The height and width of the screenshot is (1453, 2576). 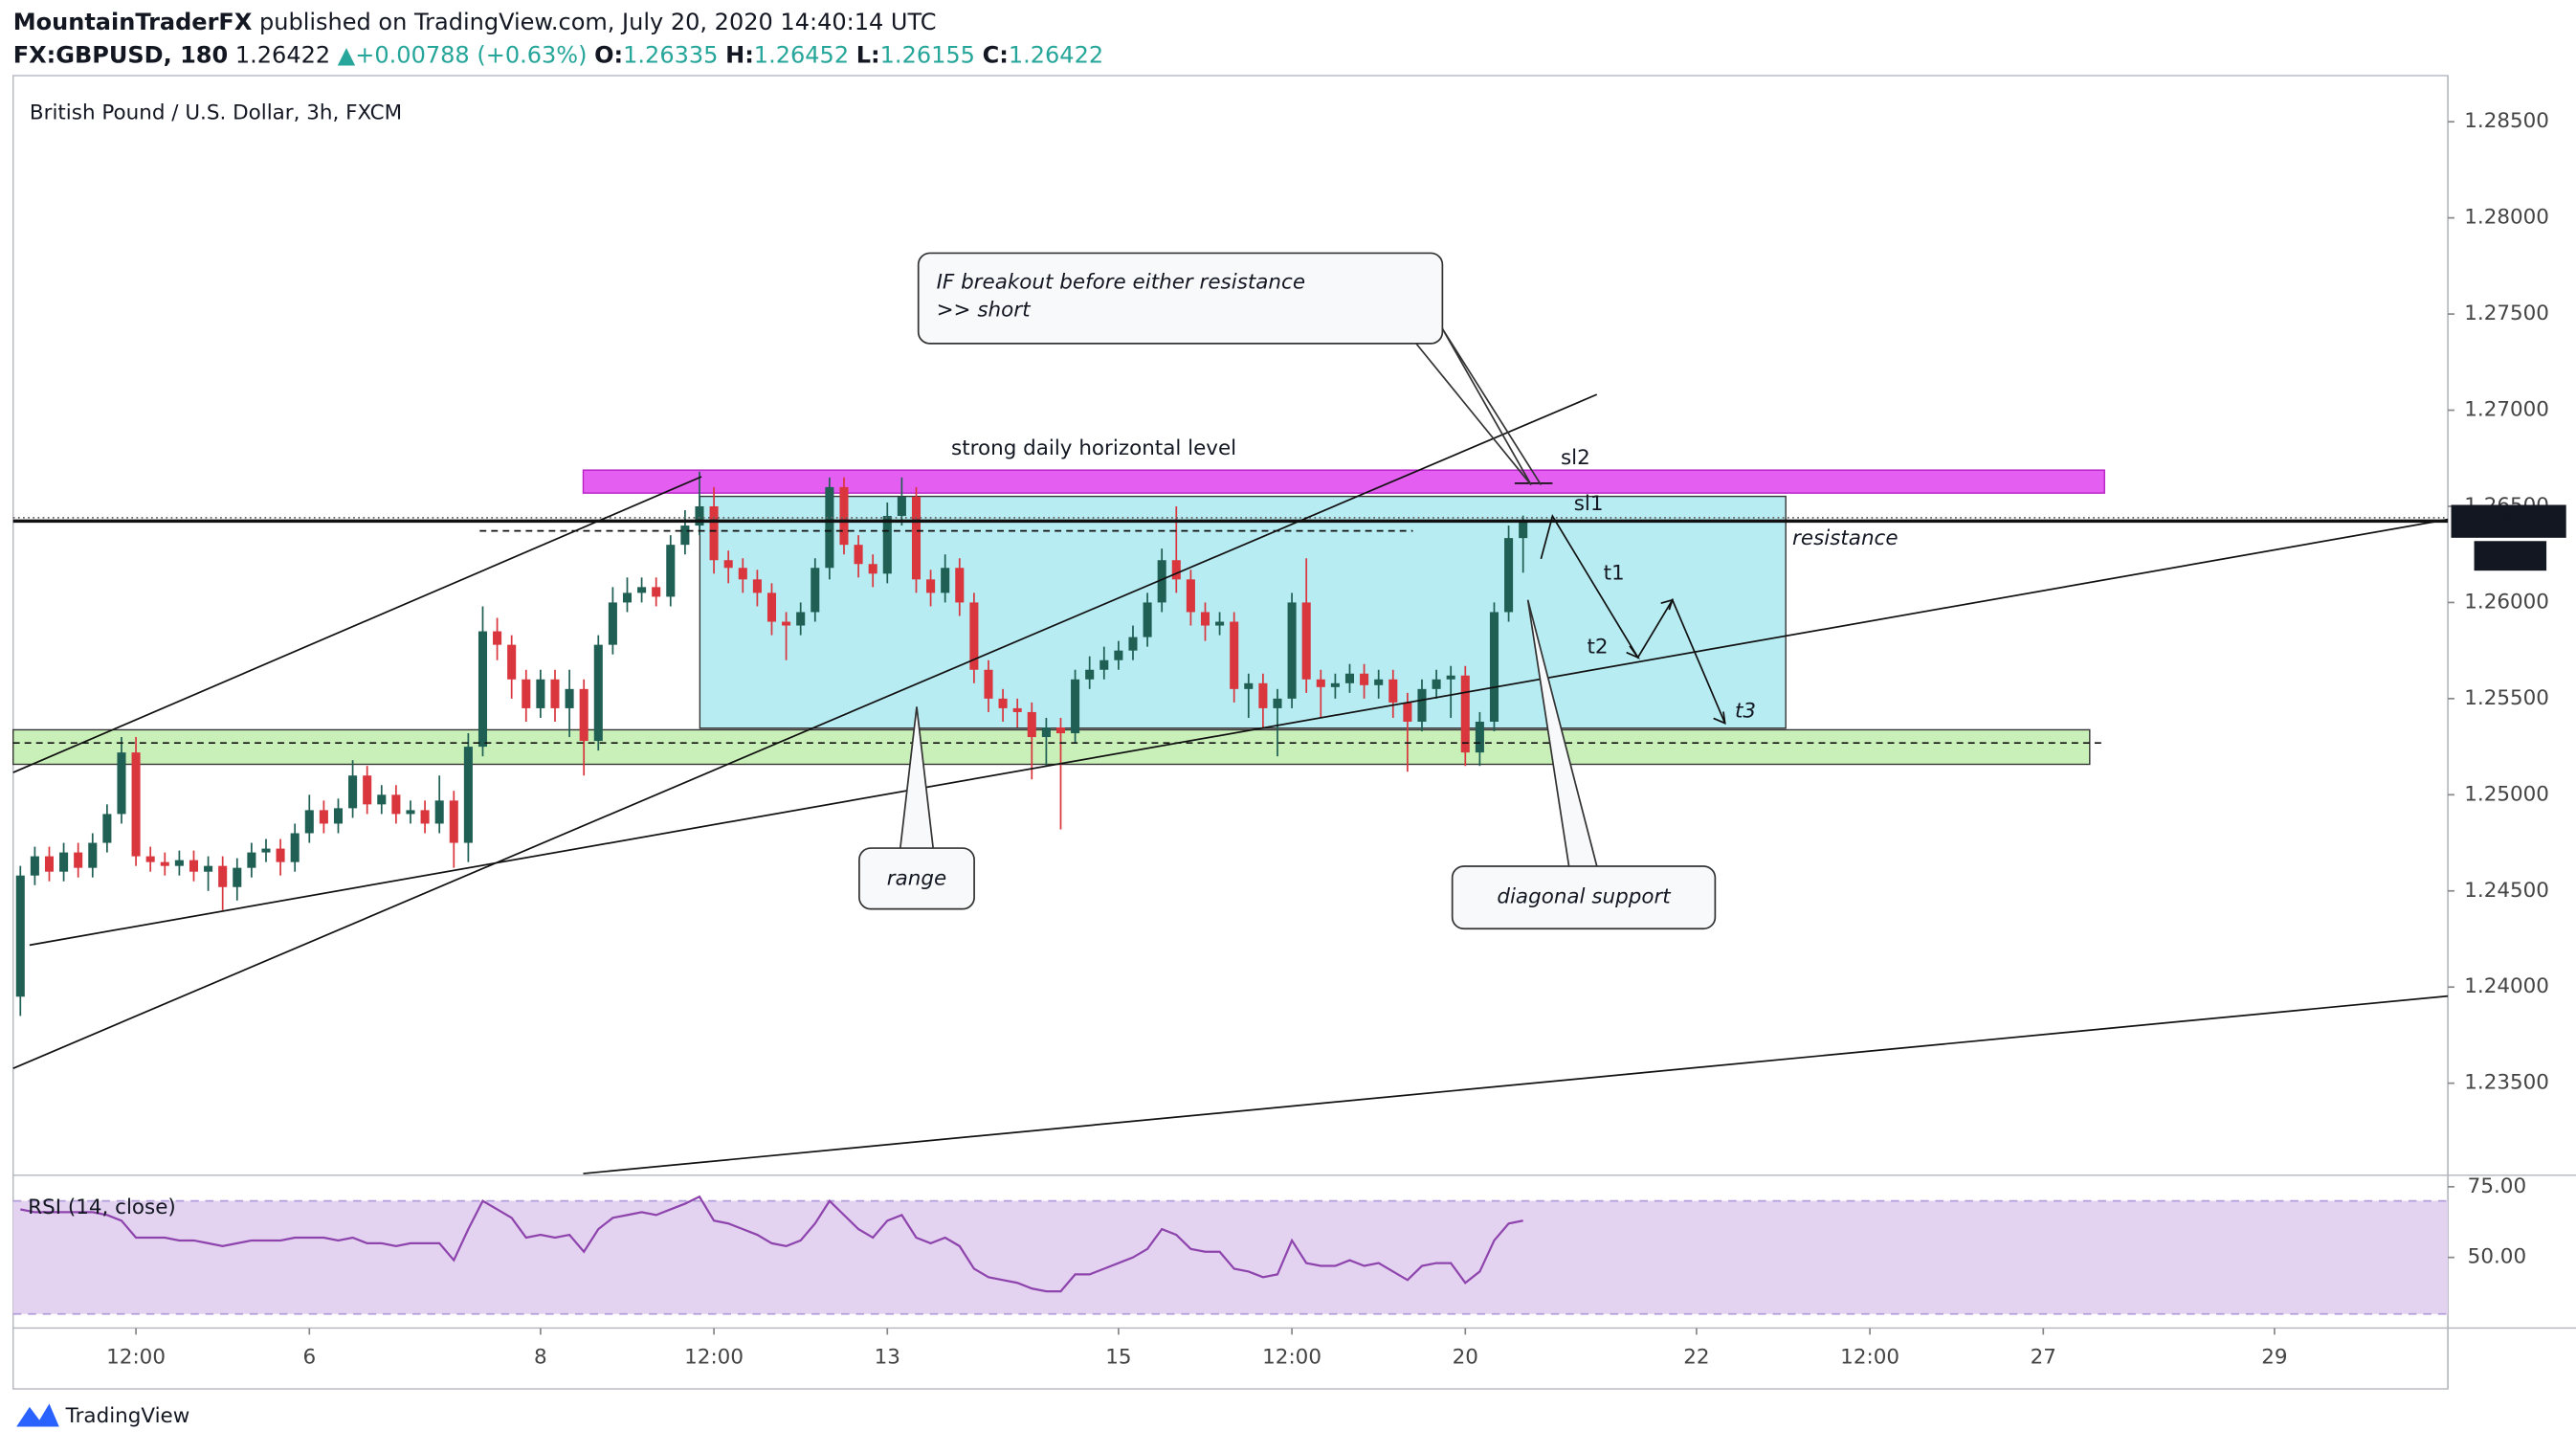 I want to click on h-label: H:, so click(x=739, y=54).